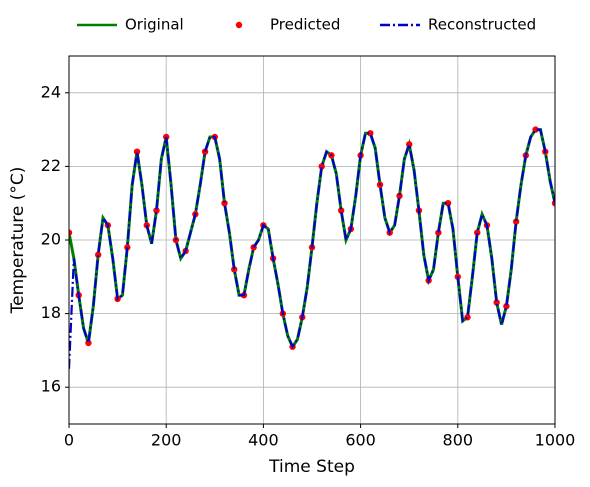  What do you see at coordinates (154, 25) in the screenshot?
I see `legend-label: Original` at bounding box center [154, 25].